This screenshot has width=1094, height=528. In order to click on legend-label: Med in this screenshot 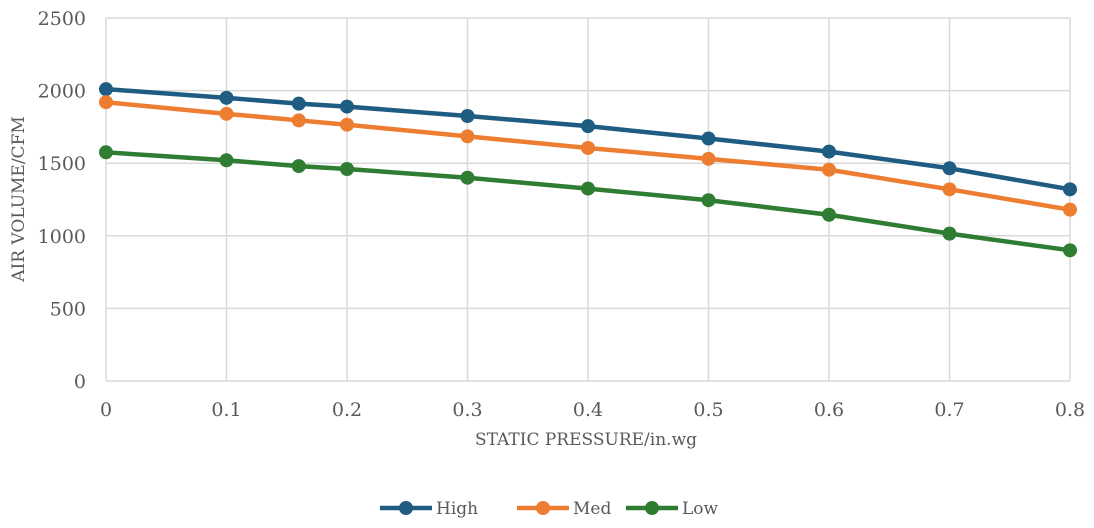, I will do `click(592, 509)`.